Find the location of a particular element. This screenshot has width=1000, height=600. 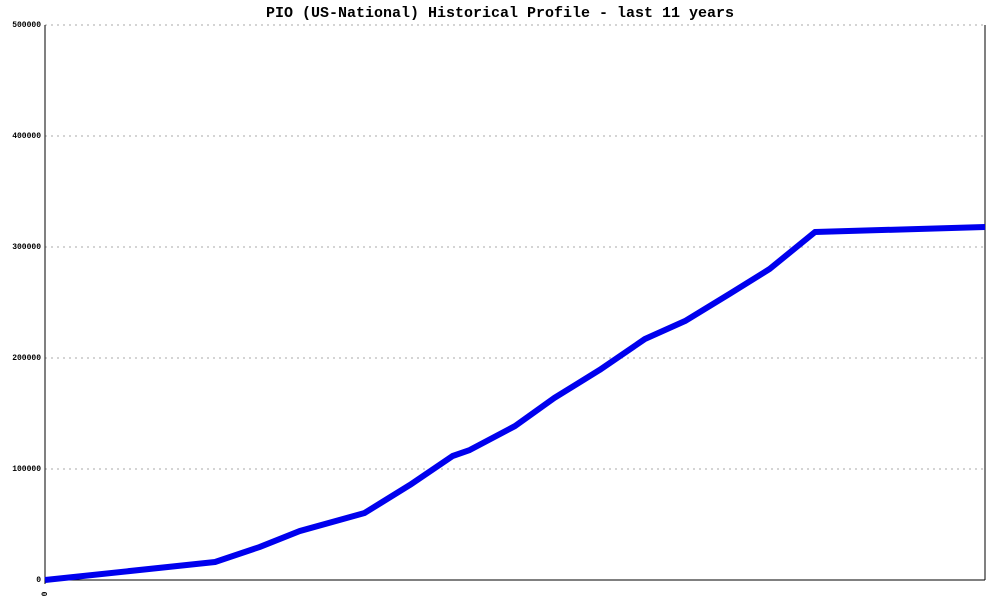

y-tick-label: 100000 is located at coordinates (26, 469).